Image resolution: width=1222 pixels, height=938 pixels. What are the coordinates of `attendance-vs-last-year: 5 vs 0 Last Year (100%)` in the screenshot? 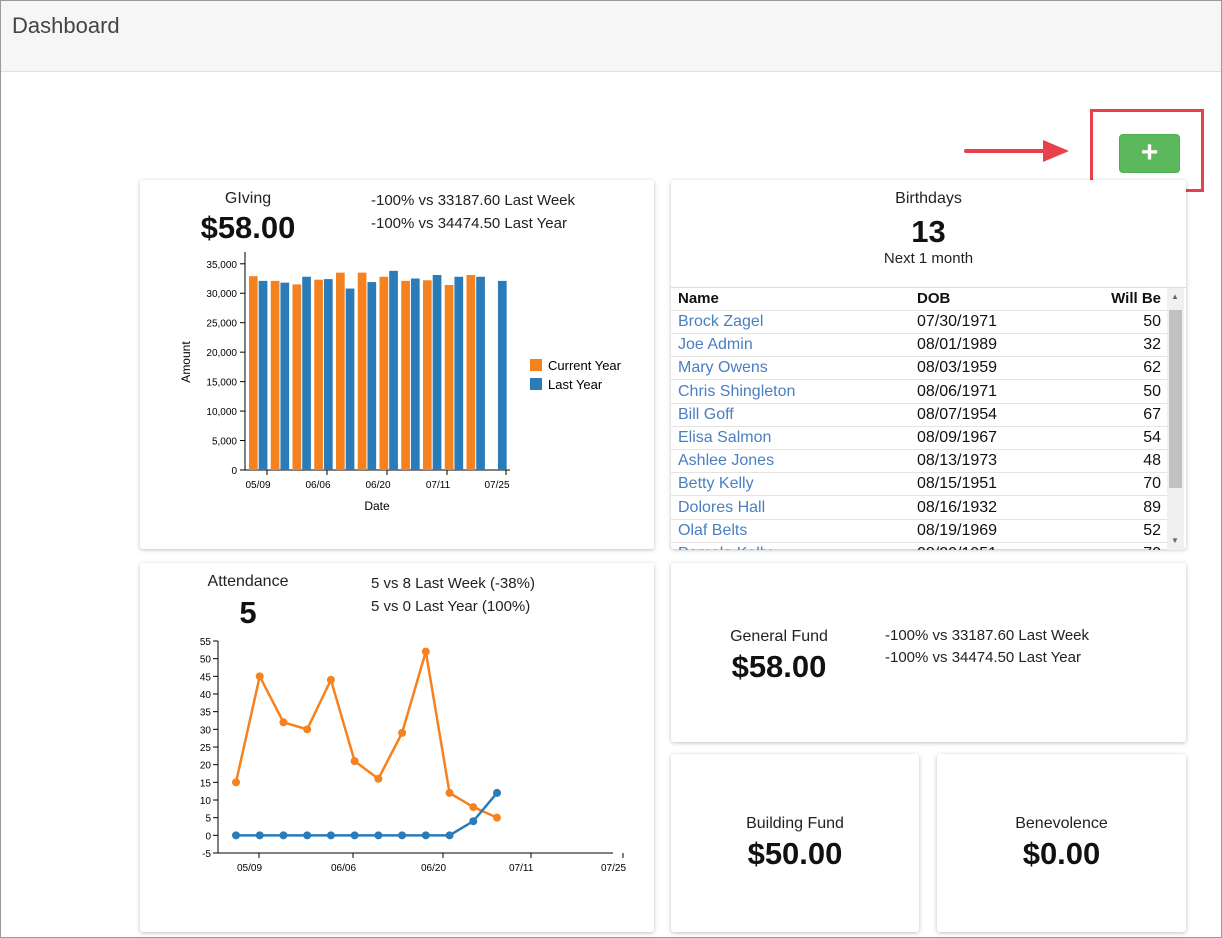 It's located at (451, 606).